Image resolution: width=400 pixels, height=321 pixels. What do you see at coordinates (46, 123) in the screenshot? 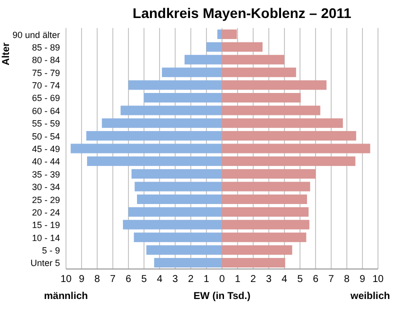
I see `y-tick-label: 55 - 59` at bounding box center [46, 123].